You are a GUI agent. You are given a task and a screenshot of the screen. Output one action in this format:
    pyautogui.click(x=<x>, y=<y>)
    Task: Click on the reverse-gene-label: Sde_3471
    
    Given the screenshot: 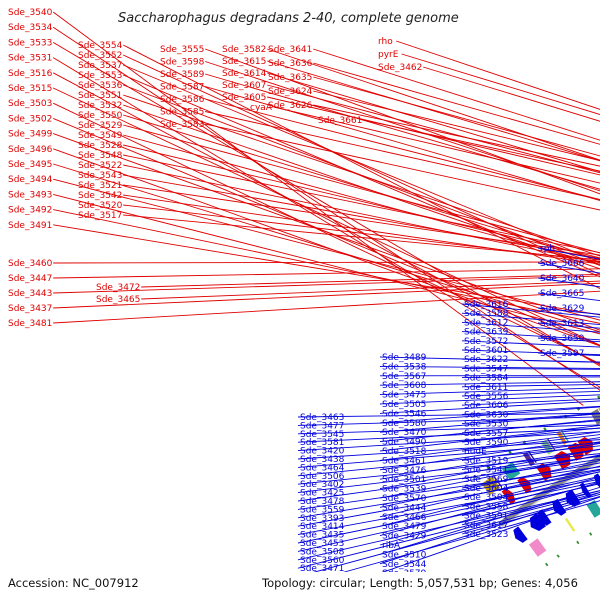 What is the action you would take?
    pyautogui.click(x=322, y=569)
    